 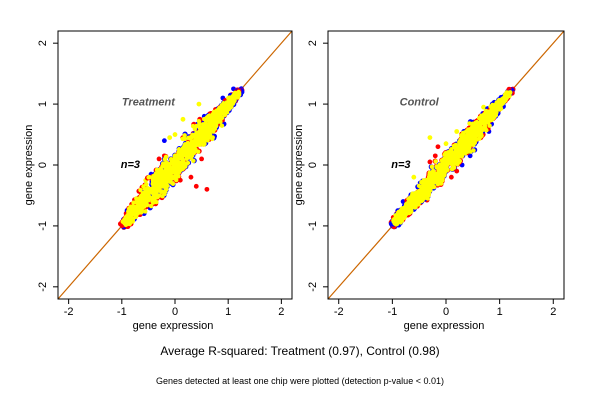 I want to click on panel-title: Treatment, so click(x=149, y=102).